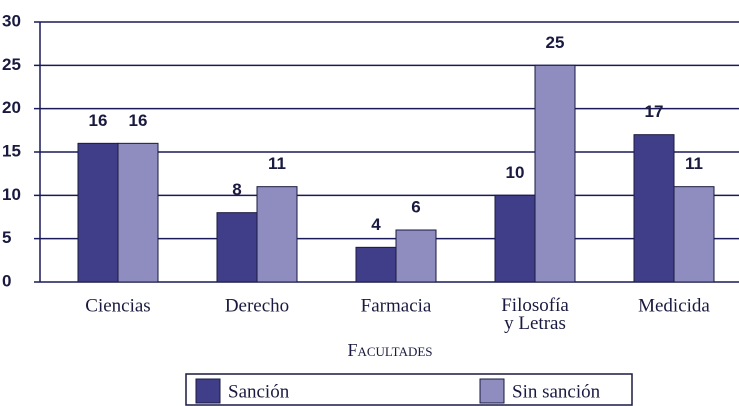  I want to click on value-label: 17, so click(654, 111).